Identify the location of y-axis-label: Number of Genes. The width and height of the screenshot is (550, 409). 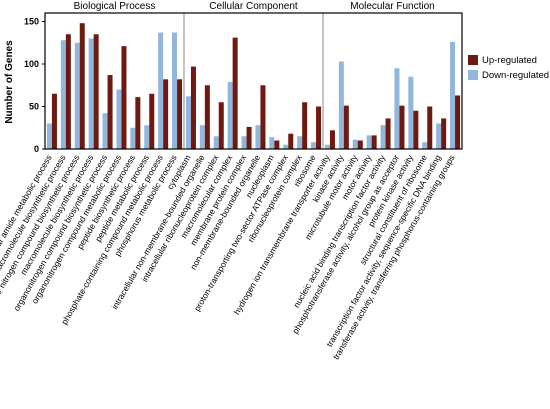
(9, 82).